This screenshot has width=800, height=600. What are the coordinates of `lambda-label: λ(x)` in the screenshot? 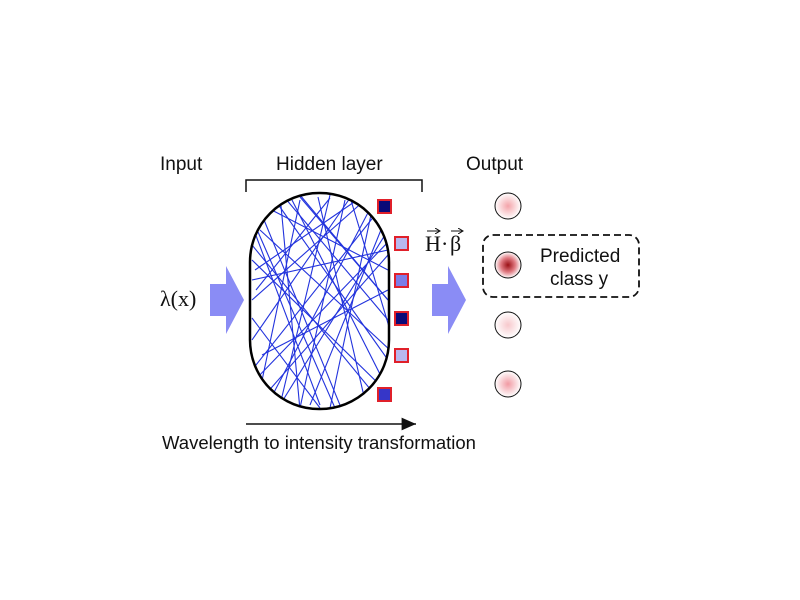 It's located at (178, 298).